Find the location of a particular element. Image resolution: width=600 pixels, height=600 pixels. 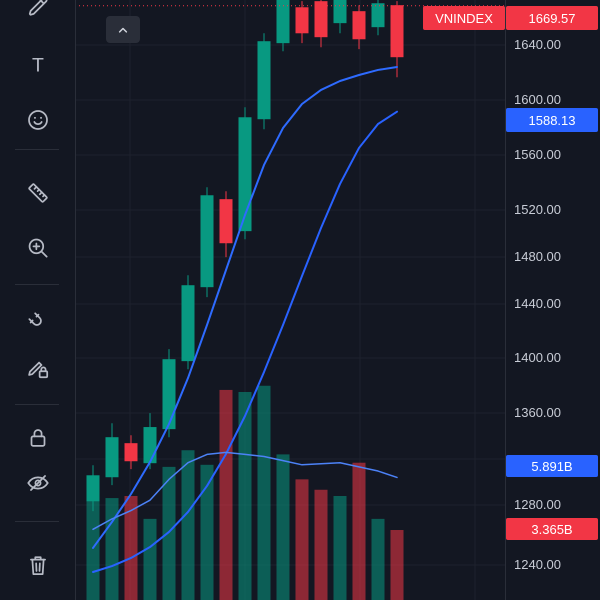

chevron-up-icon is located at coordinates (123, 30).